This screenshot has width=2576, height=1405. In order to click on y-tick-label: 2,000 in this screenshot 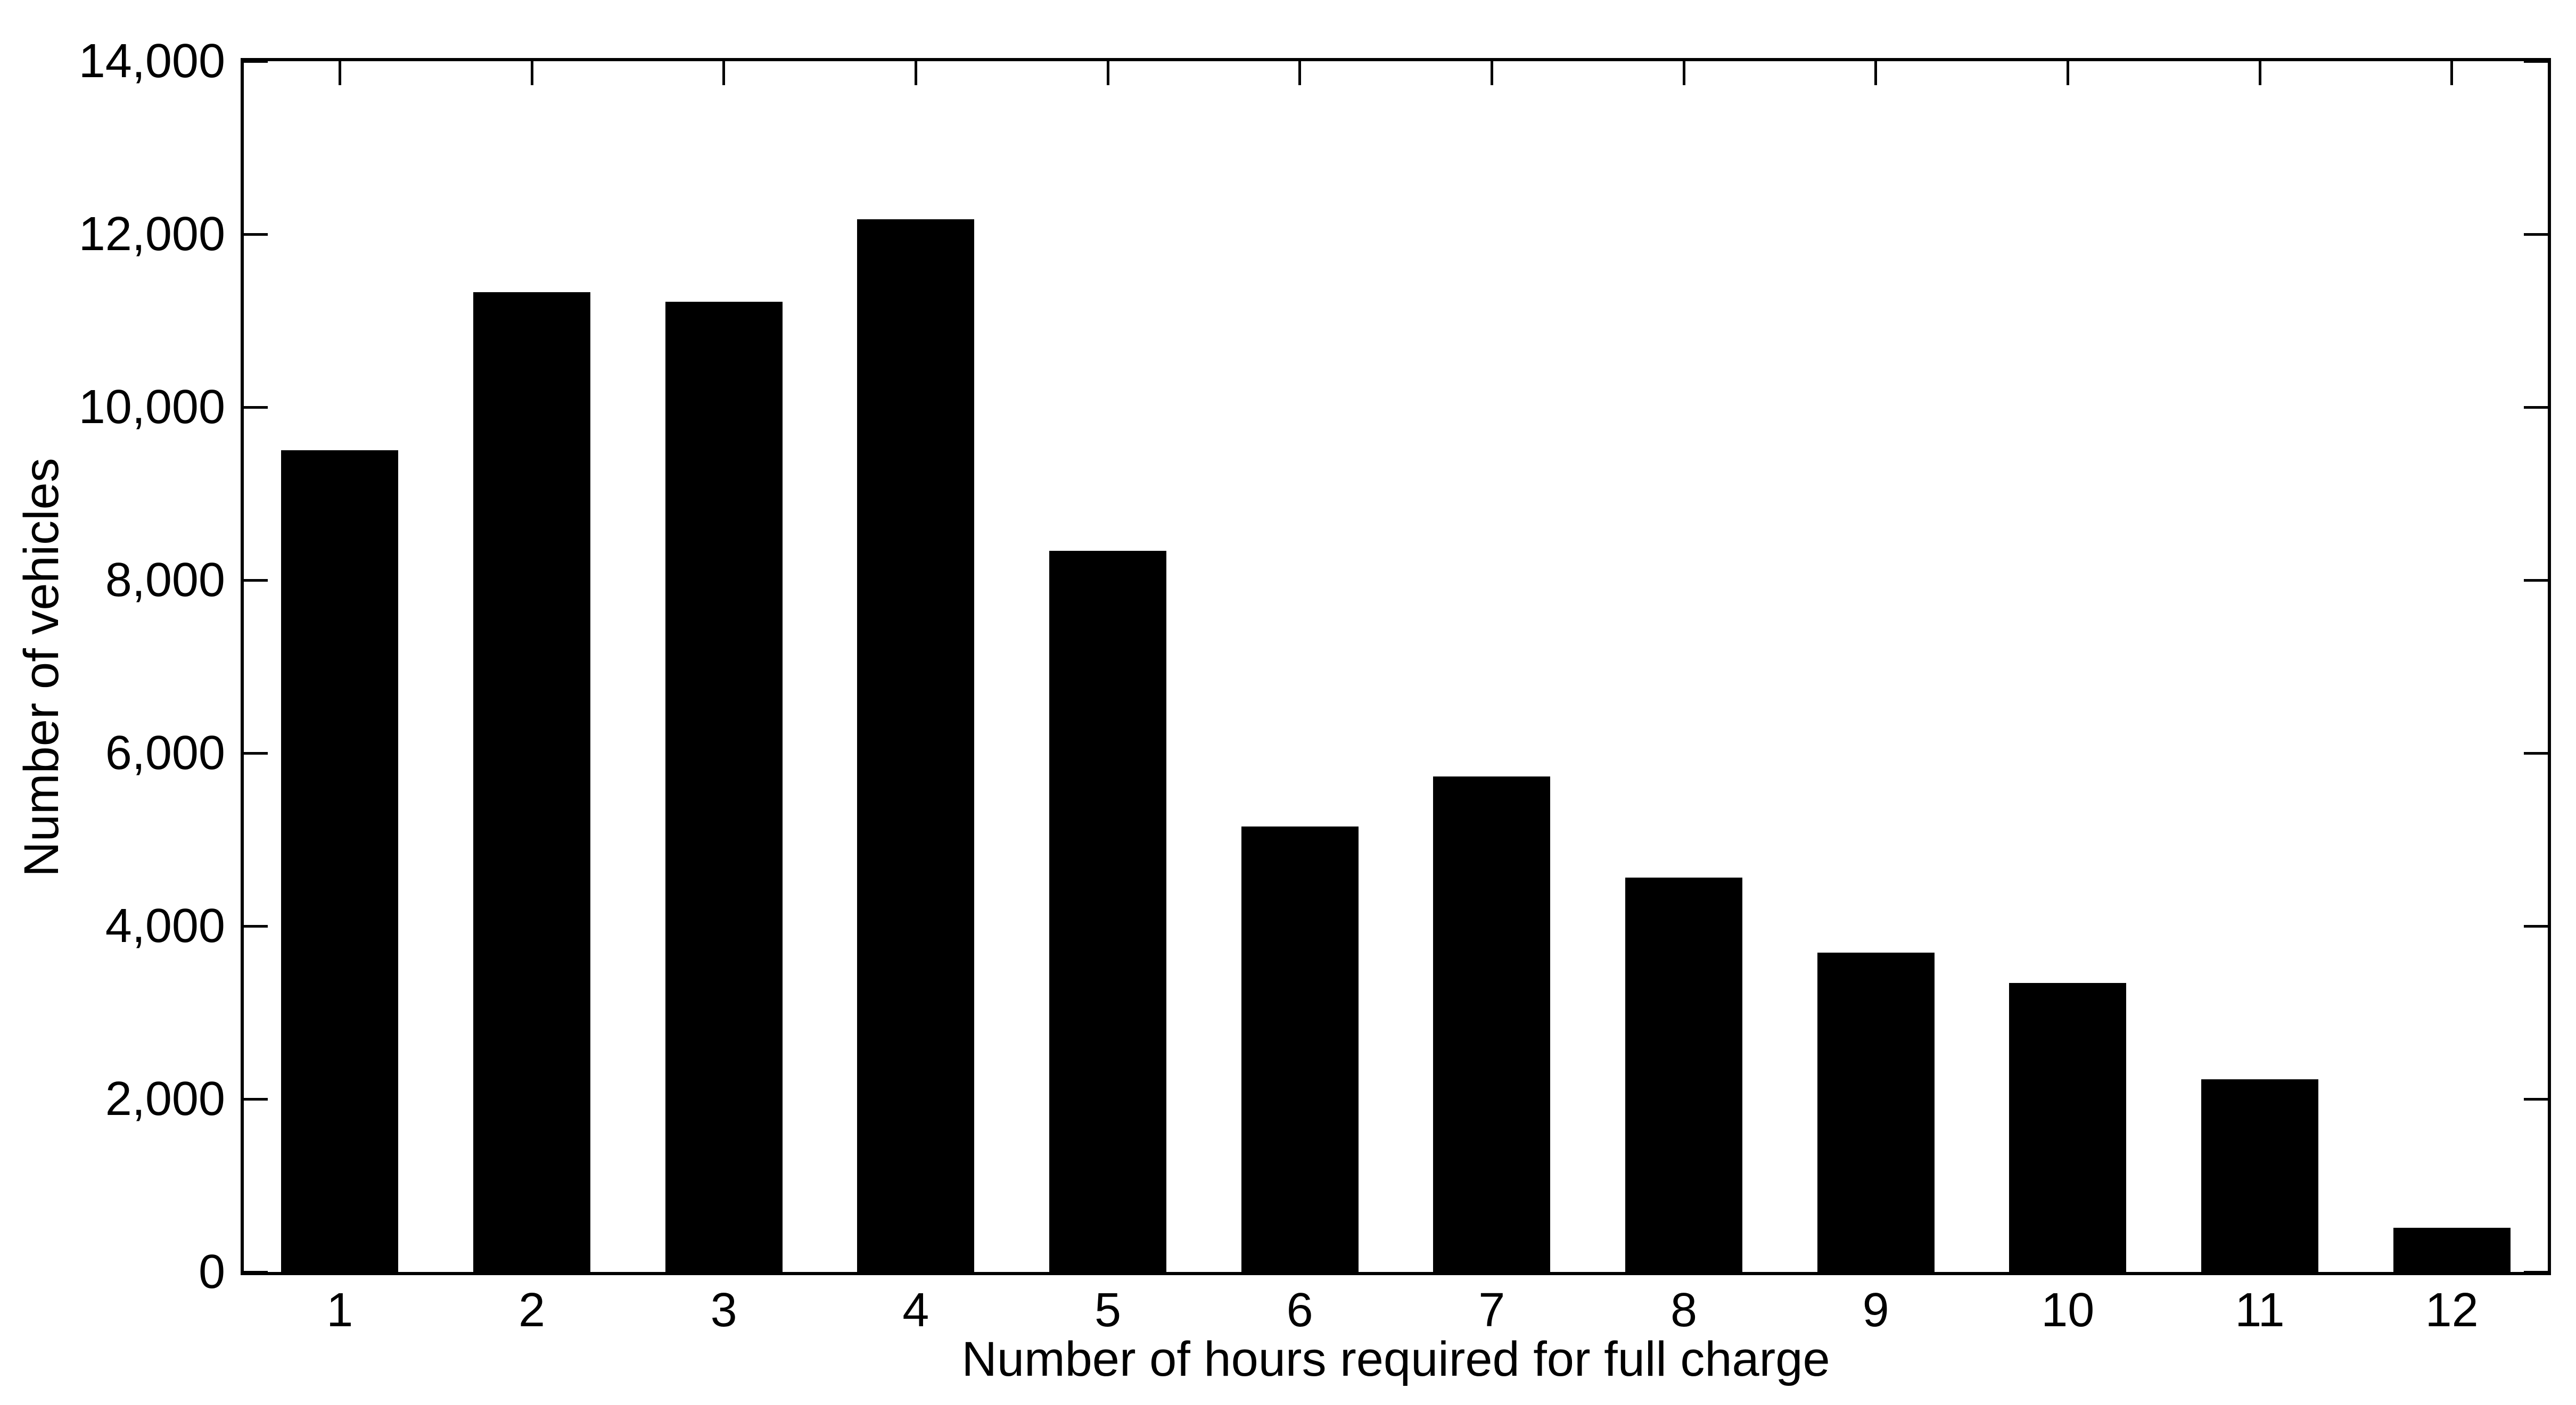, I will do `click(165, 1099)`.